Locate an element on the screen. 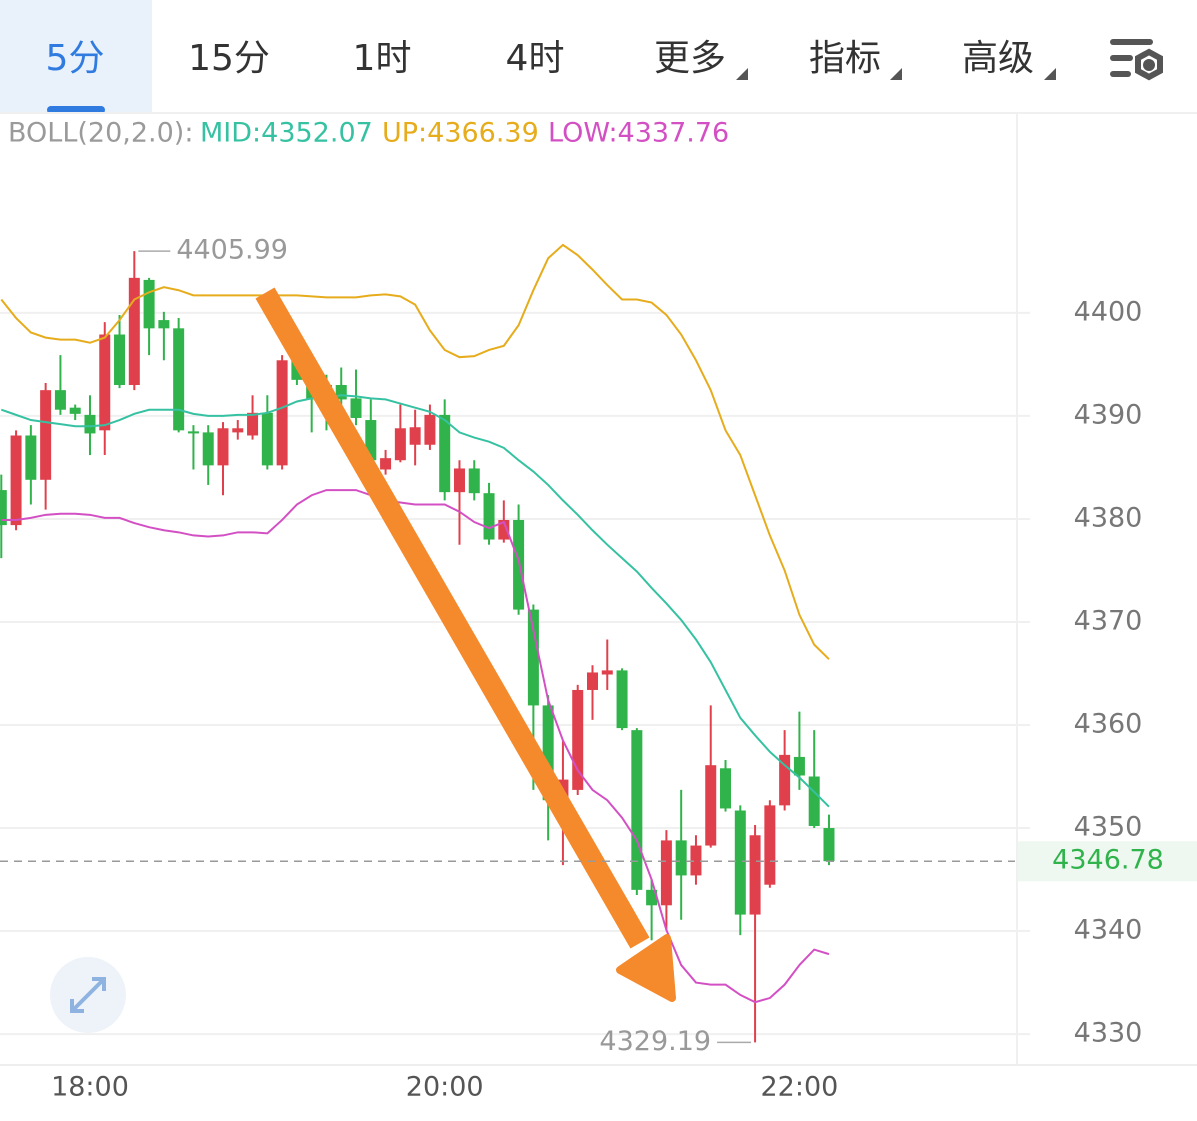 The image size is (1197, 1121). dropdown-caret is located at coordinates (896, 74).